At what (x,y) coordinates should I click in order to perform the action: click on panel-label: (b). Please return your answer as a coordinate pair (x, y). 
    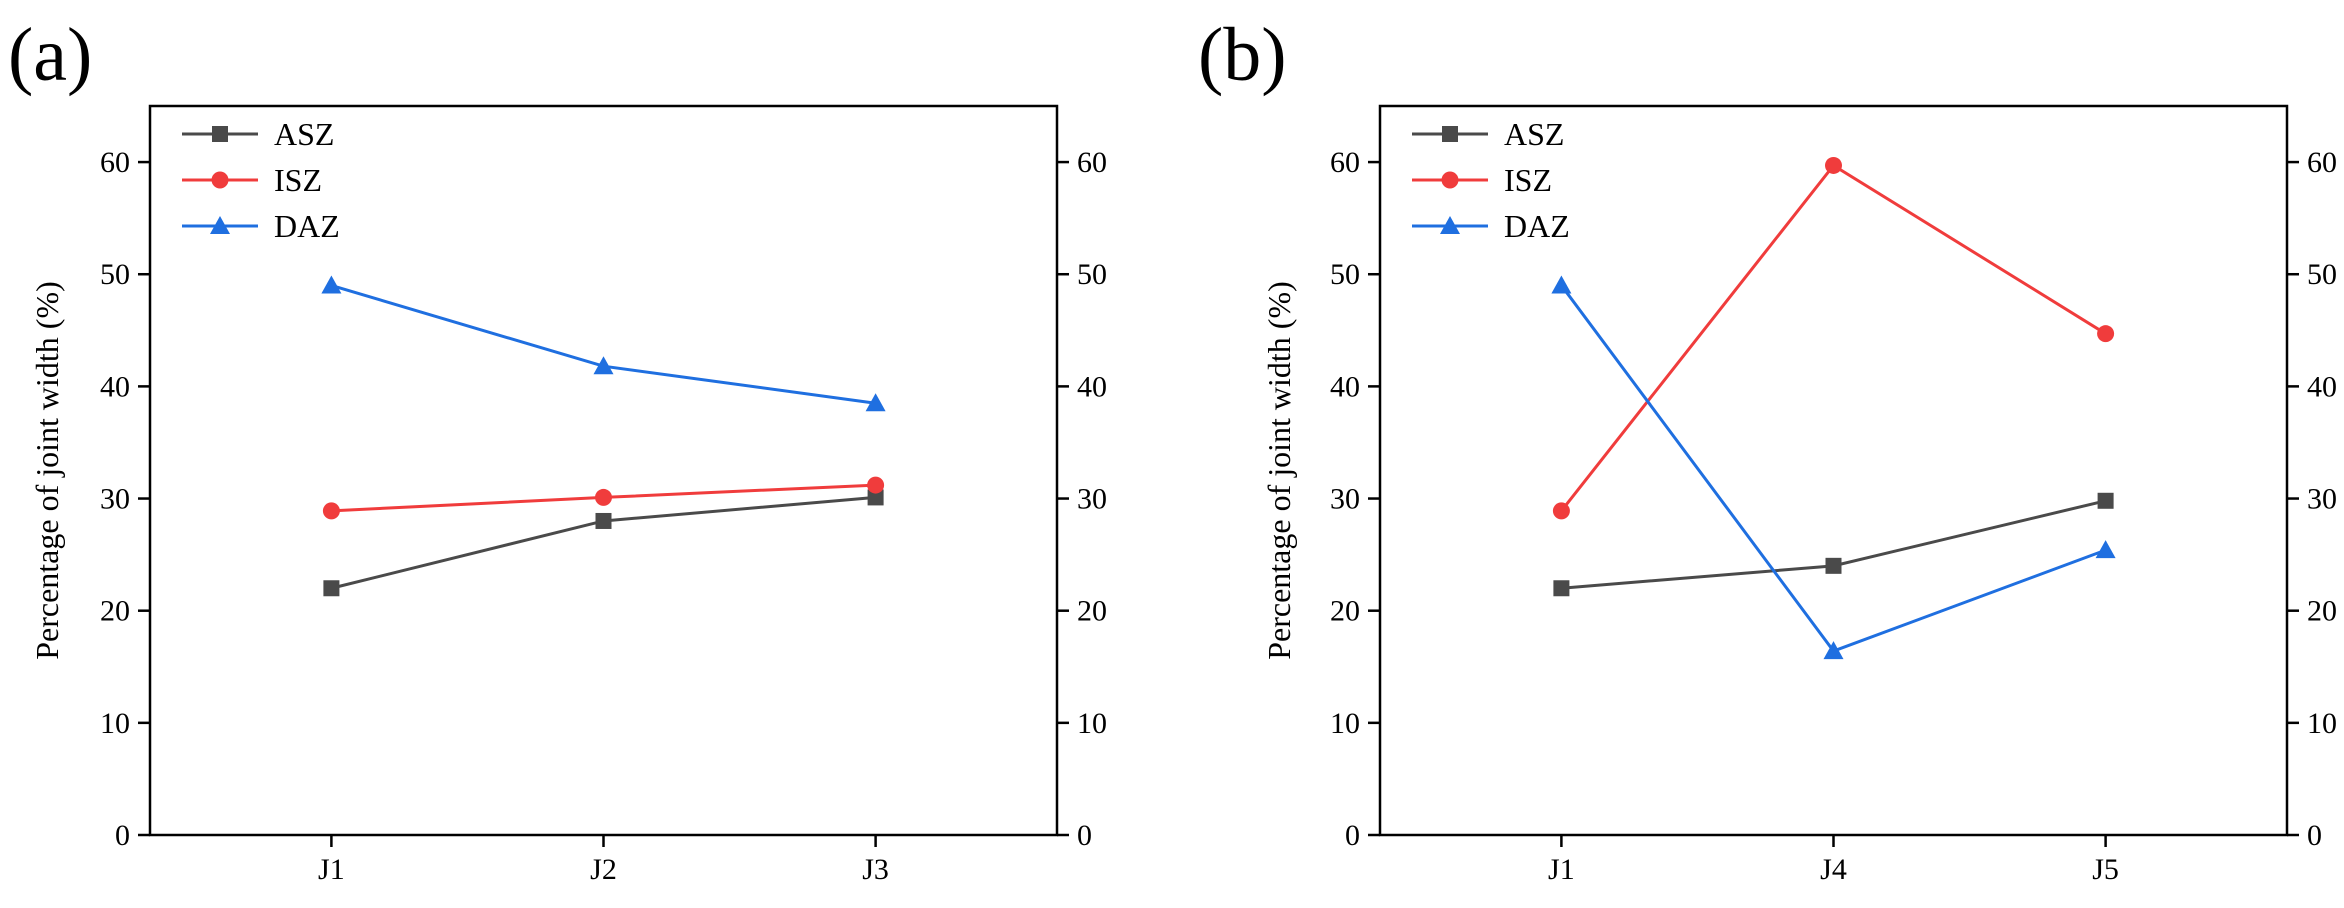
    Looking at the image, I should click on (1242, 55).